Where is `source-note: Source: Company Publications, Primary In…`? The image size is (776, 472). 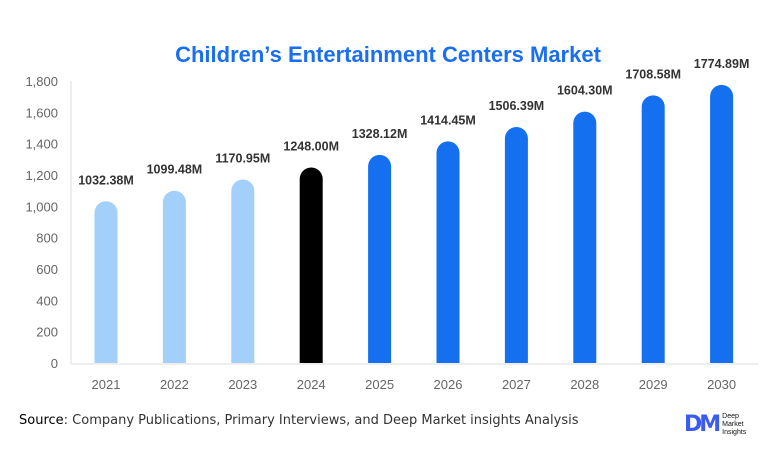
source-note: Source: Company Publications, Primary In… is located at coordinates (298, 420).